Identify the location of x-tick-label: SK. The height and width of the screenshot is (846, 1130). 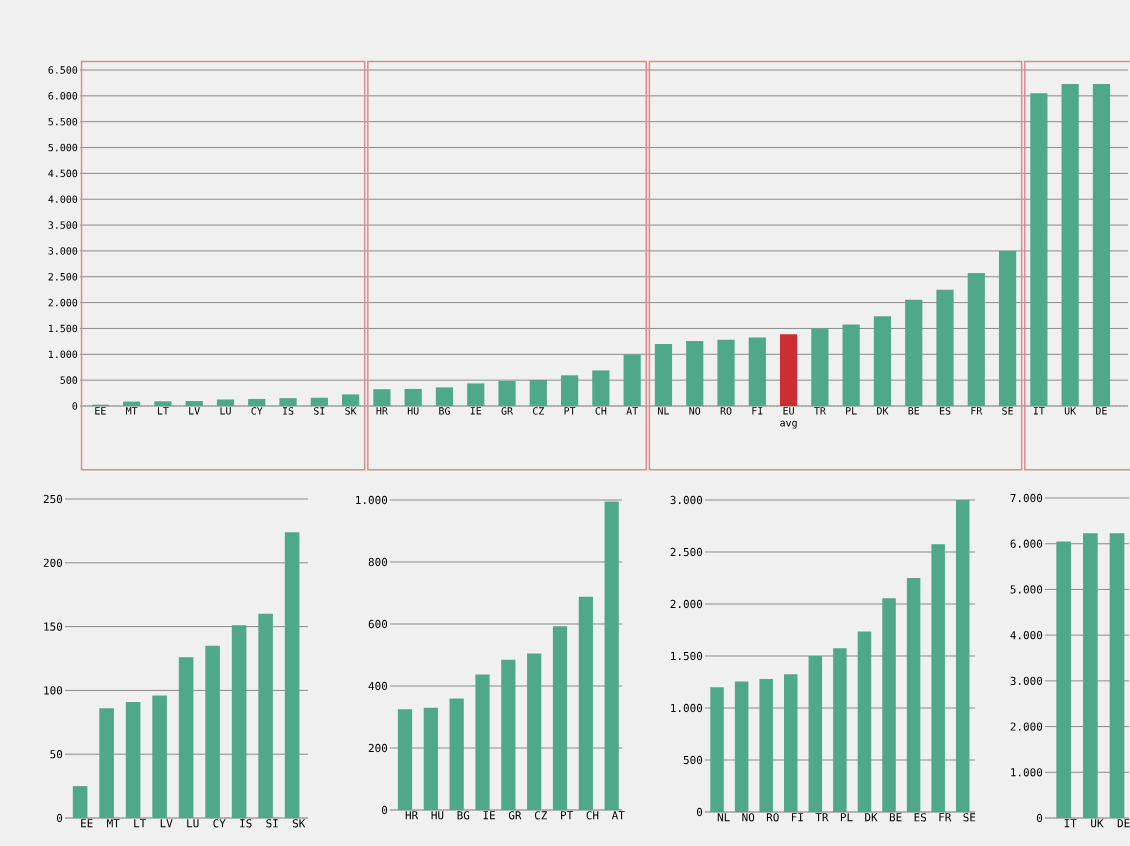
(351, 411).